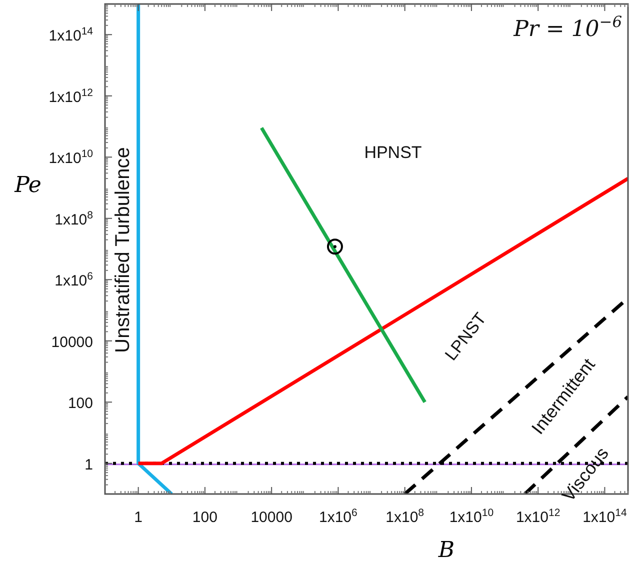 The height and width of the screenshot is (566, 632). Describe the element at coordinates (471, 516) in the screenshot. I see `x-tick-label: 1x10$^{10}$` at that location.